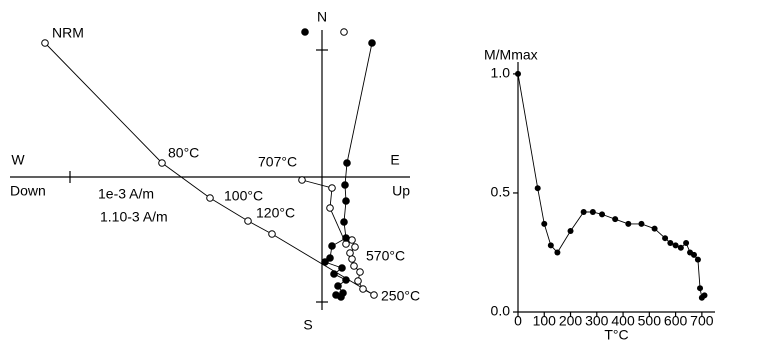  I want to click on x-tick-label: 100, so click(545, 321).